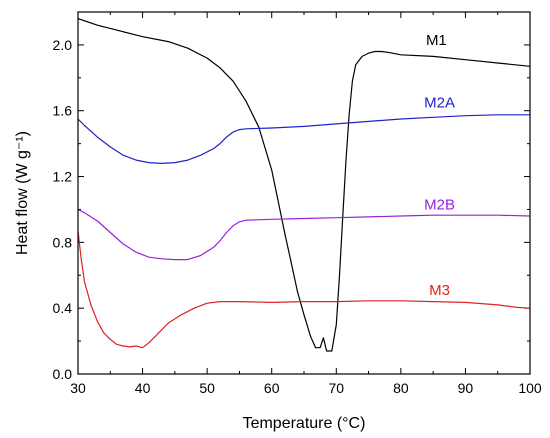  What do you see at coordinates (63, 308) in the screenshot?
I see `y-tick-label: 0.4` at bounding box center [63, 308].